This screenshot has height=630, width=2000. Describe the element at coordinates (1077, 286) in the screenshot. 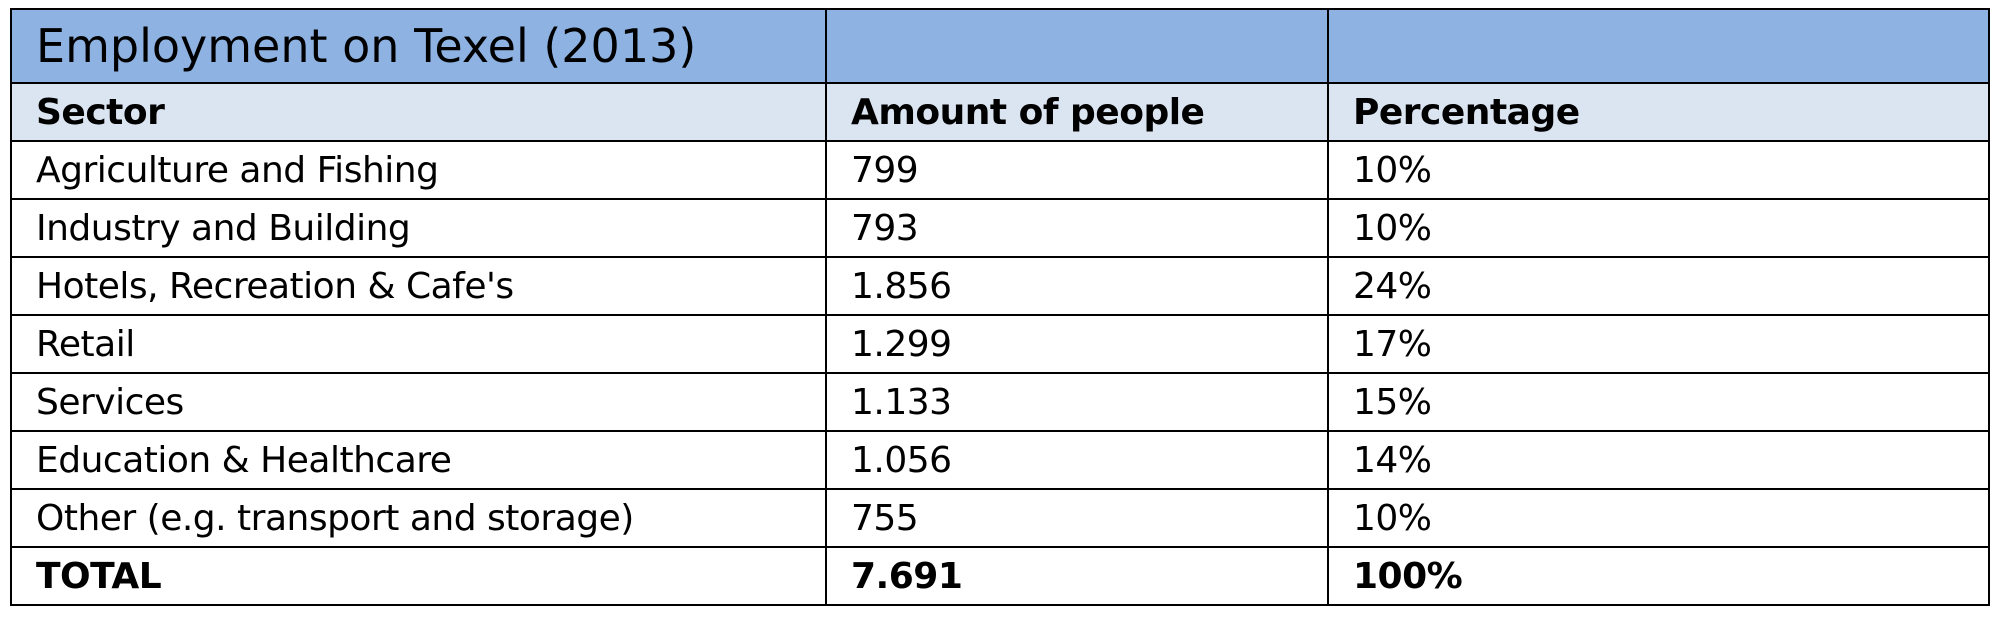

I see `amount-cell: 1.856` at that location.